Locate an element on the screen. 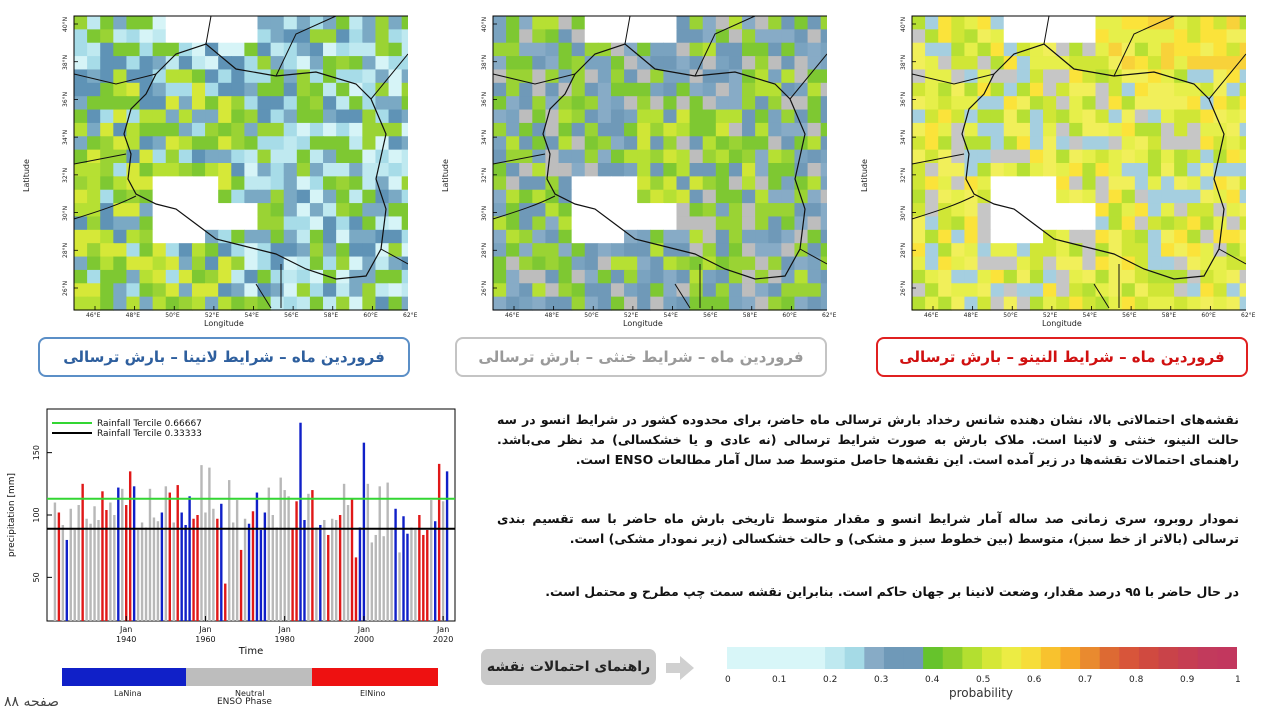 The image size is (1280, 720). map-guide-button: راهنمای احتمالات نقشه is located at coordinates (568, 667).